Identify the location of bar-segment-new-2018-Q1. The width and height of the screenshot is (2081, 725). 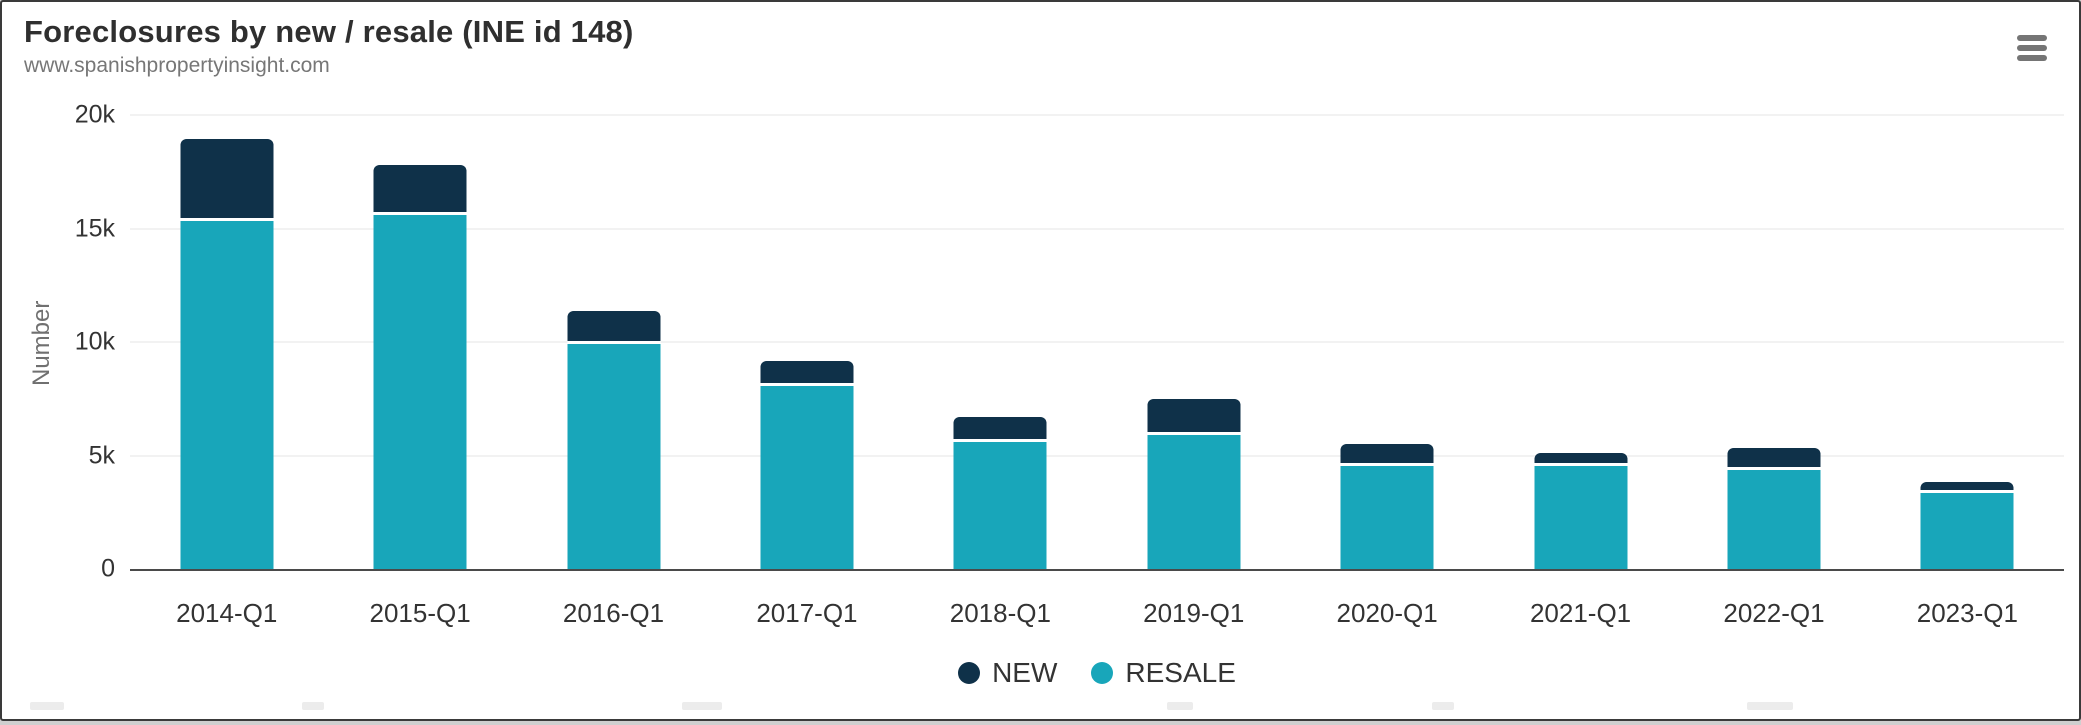
(1000, 429).